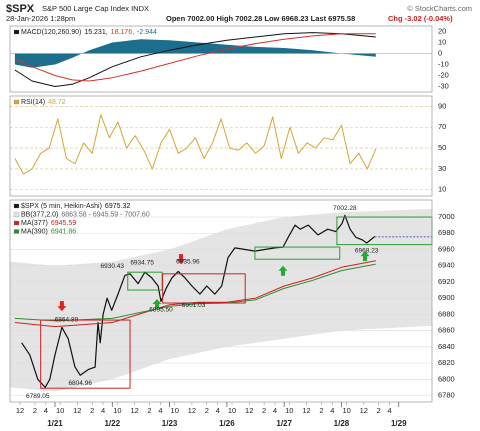 This screenshot has height=431, width=480. What do you see at coordinates (442, 168) in the screenshot?
I see `y-tick-label: 30` at bounding box center [442, 168].